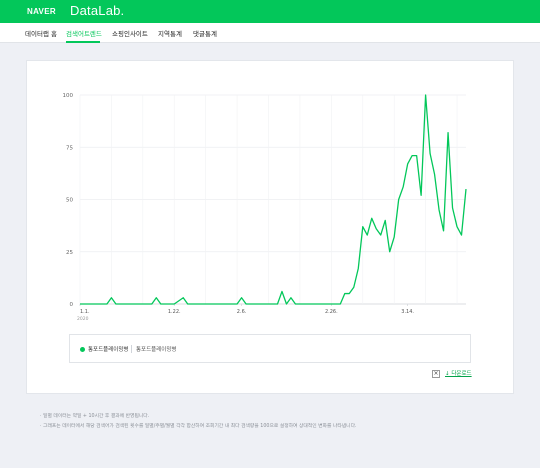 Image resolution: width=540 pixels, height=468 pixels. What do you see at coordinates (458, 374) in the screenshot?
I see `download-button: ↓ 다운로드` at bounding box center [458, 374].